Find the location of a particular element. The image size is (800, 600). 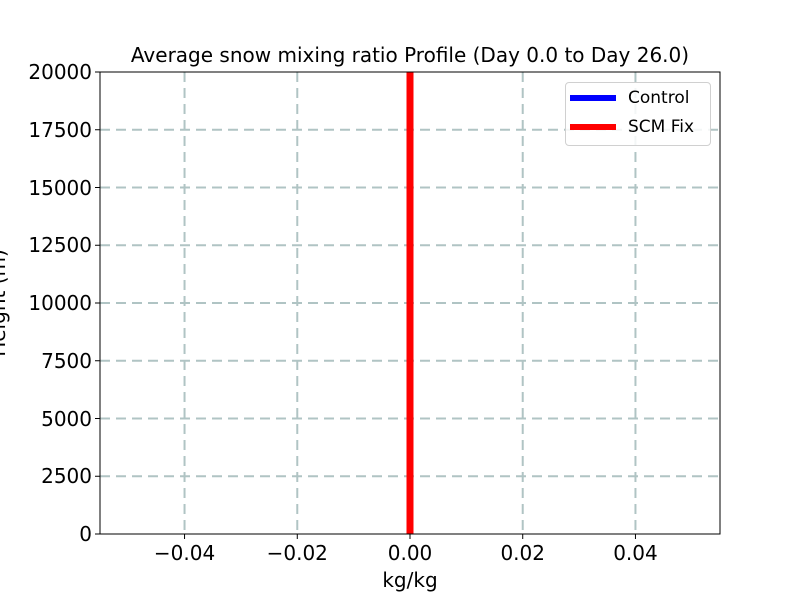

legend-swatch-red-icon is located at coordinates (593, 127).